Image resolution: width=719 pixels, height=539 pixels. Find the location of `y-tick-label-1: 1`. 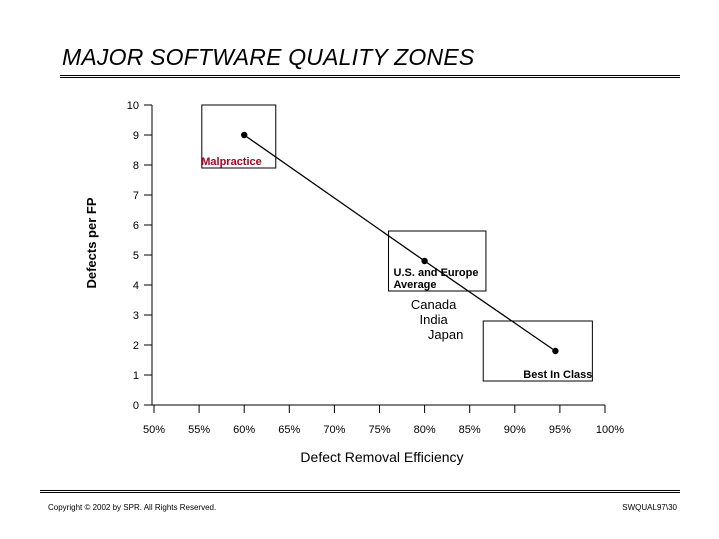

y-tick-label-1: 1 is located at coordinates (136, 376).